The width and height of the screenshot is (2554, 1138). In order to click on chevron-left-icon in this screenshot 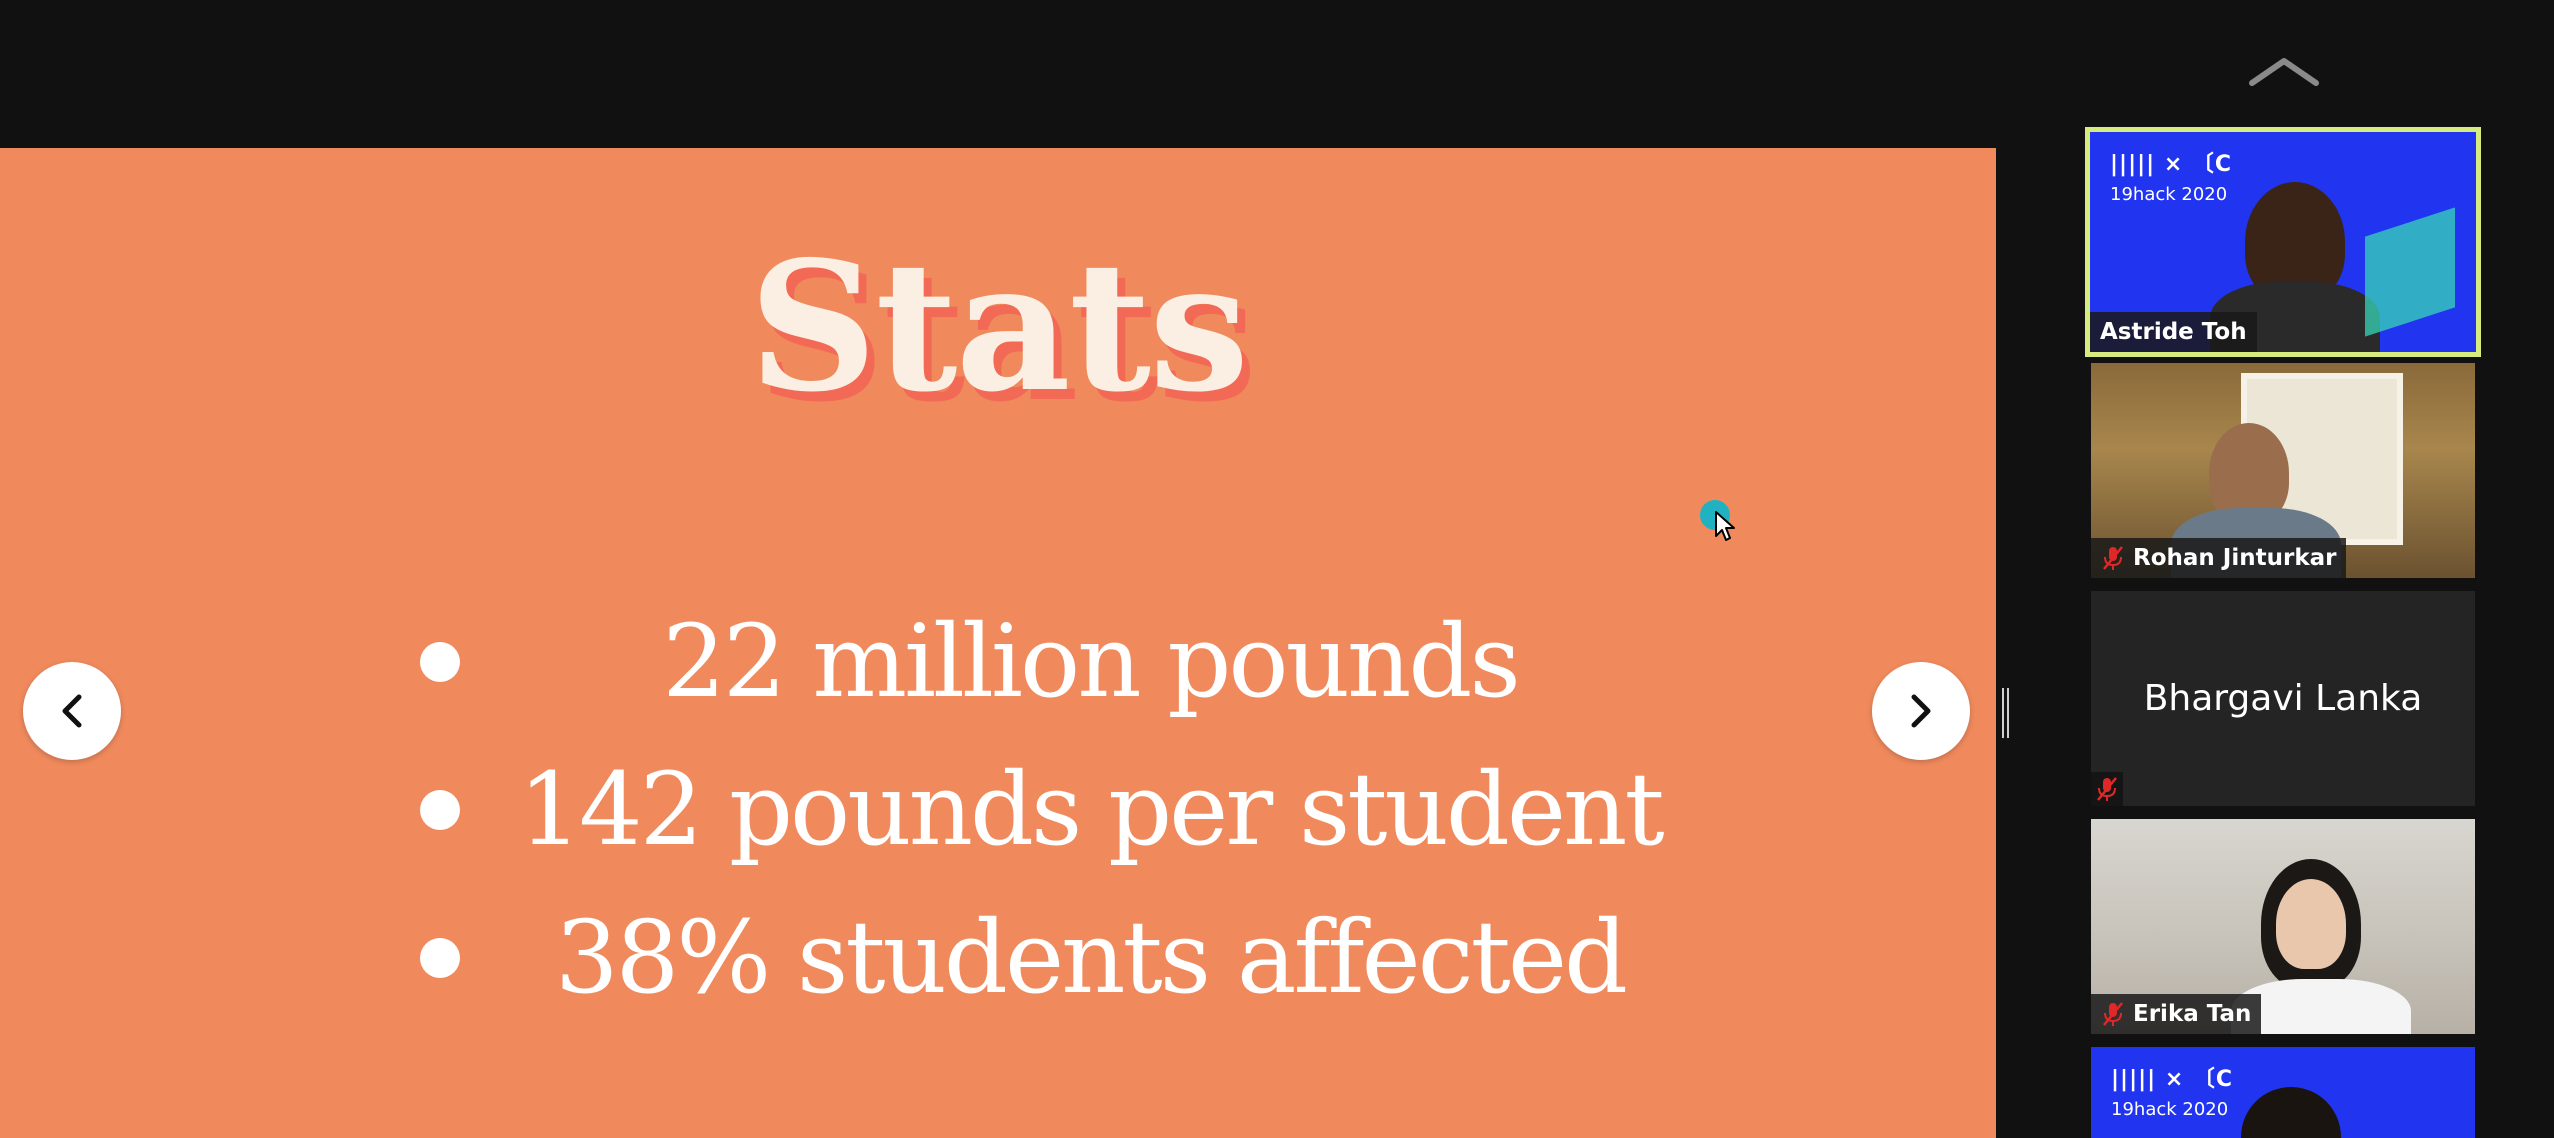, I will do `click(72, 711)`.